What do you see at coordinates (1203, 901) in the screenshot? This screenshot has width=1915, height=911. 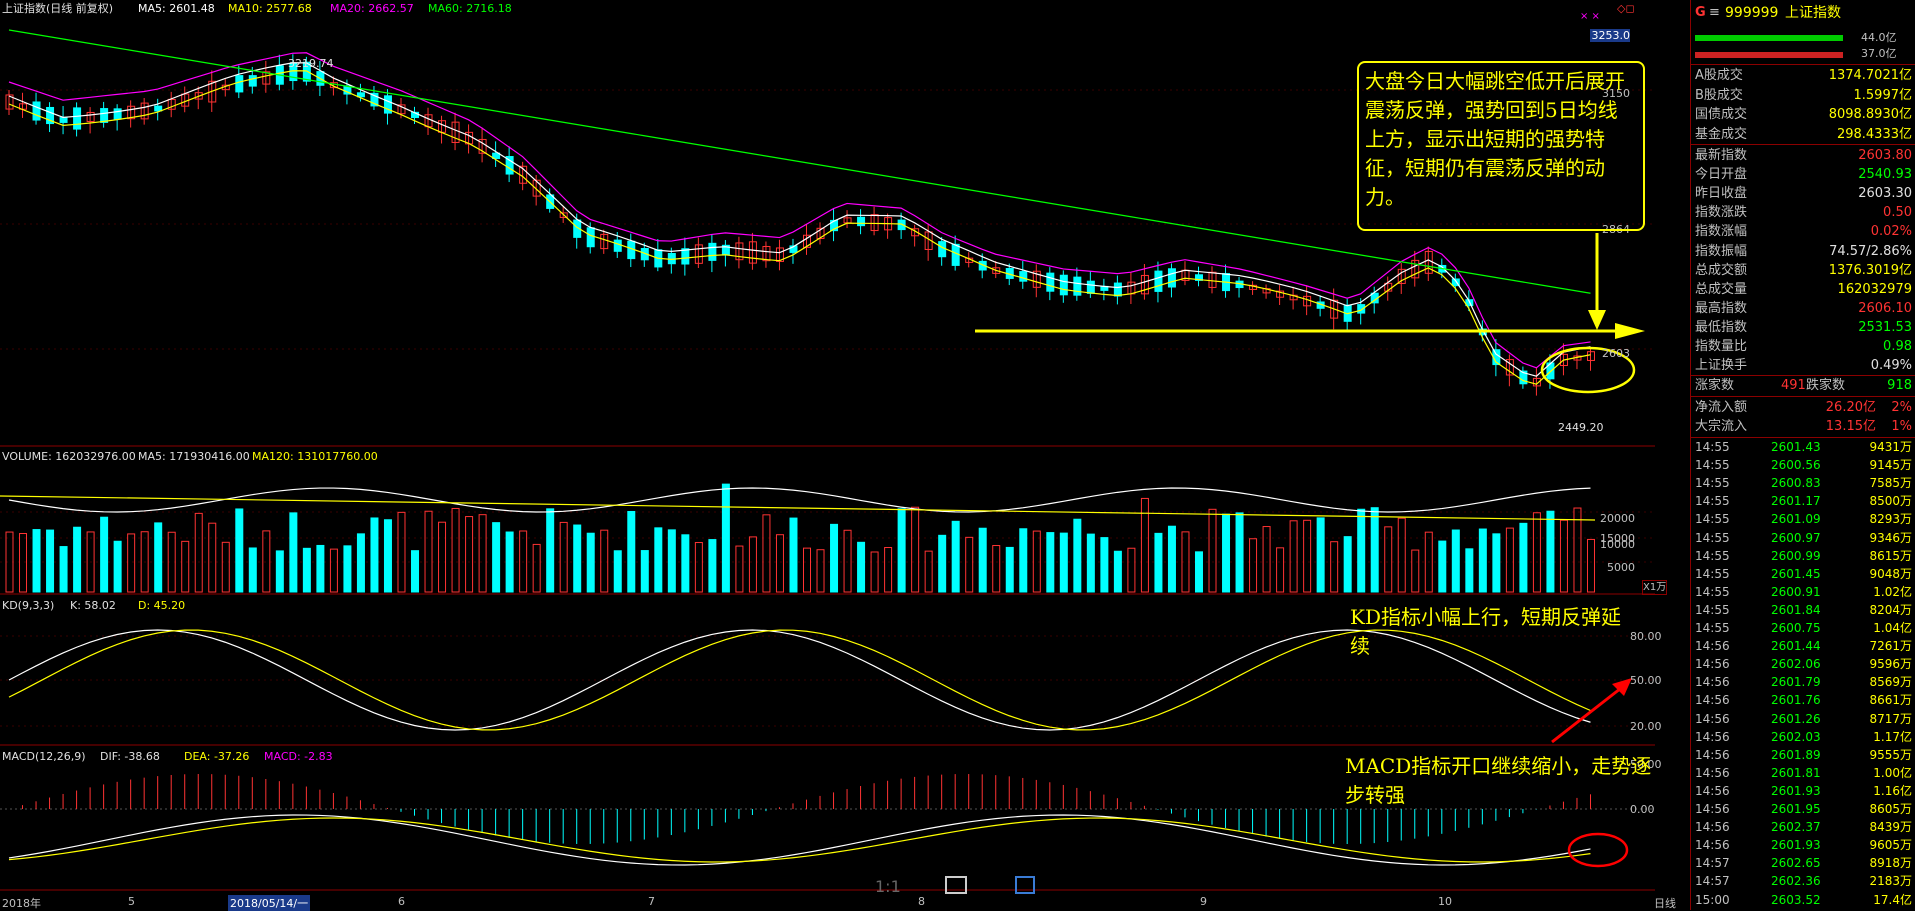 I see `date-axis-9: 9` at bounding box center [1203, 901].